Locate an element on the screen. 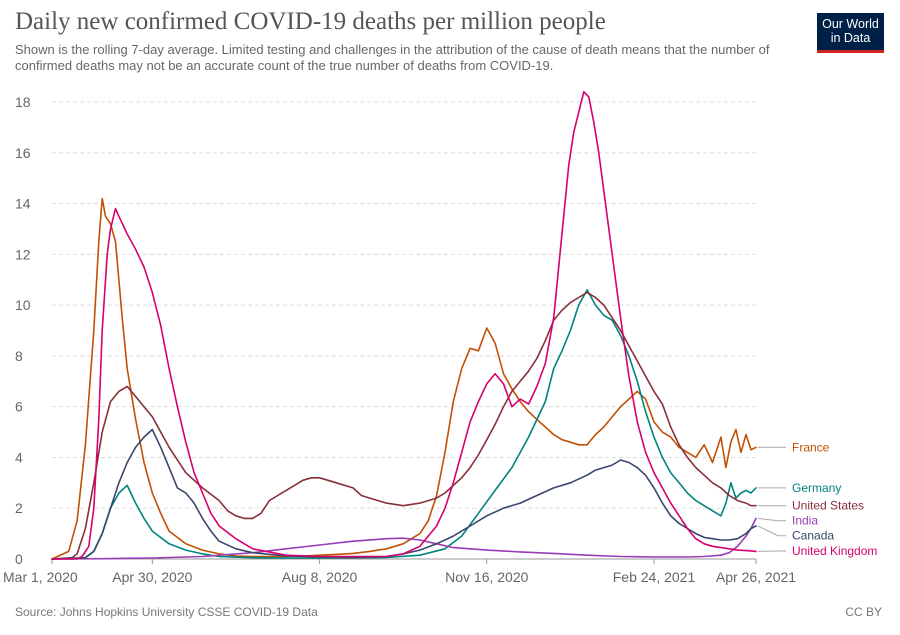  y-tick-label: 10 is located at coordinates (23, 305).